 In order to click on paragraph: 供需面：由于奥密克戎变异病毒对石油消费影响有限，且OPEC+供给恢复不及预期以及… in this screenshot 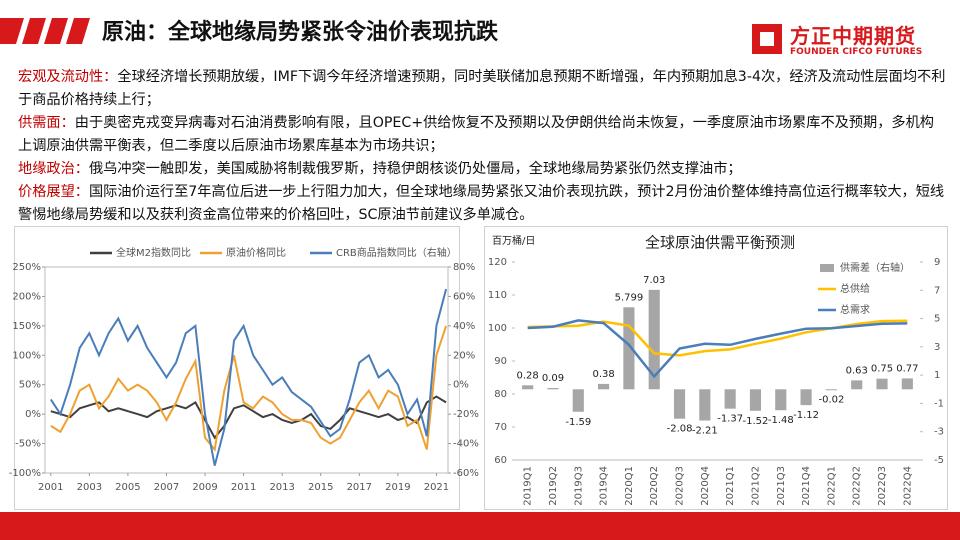, I will do `click(483, 135)`.